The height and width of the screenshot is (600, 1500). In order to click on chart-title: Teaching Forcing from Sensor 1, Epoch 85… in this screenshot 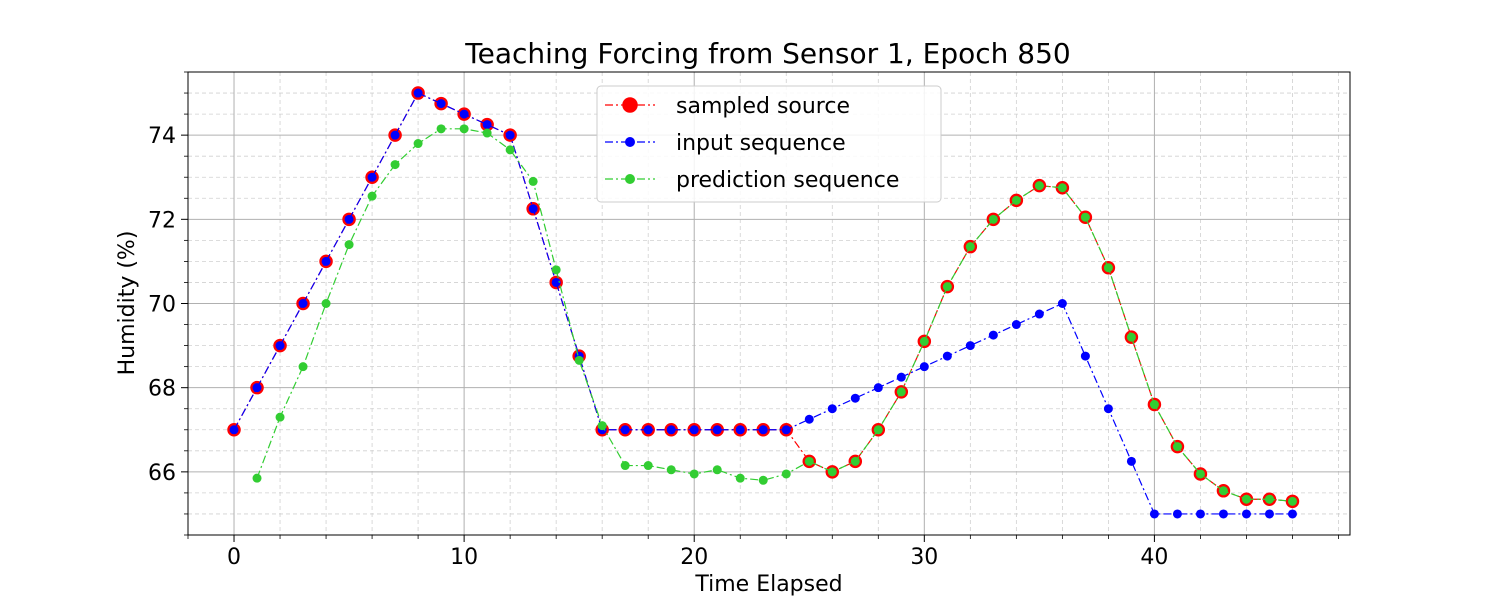, I will do `click(767, 53)`.